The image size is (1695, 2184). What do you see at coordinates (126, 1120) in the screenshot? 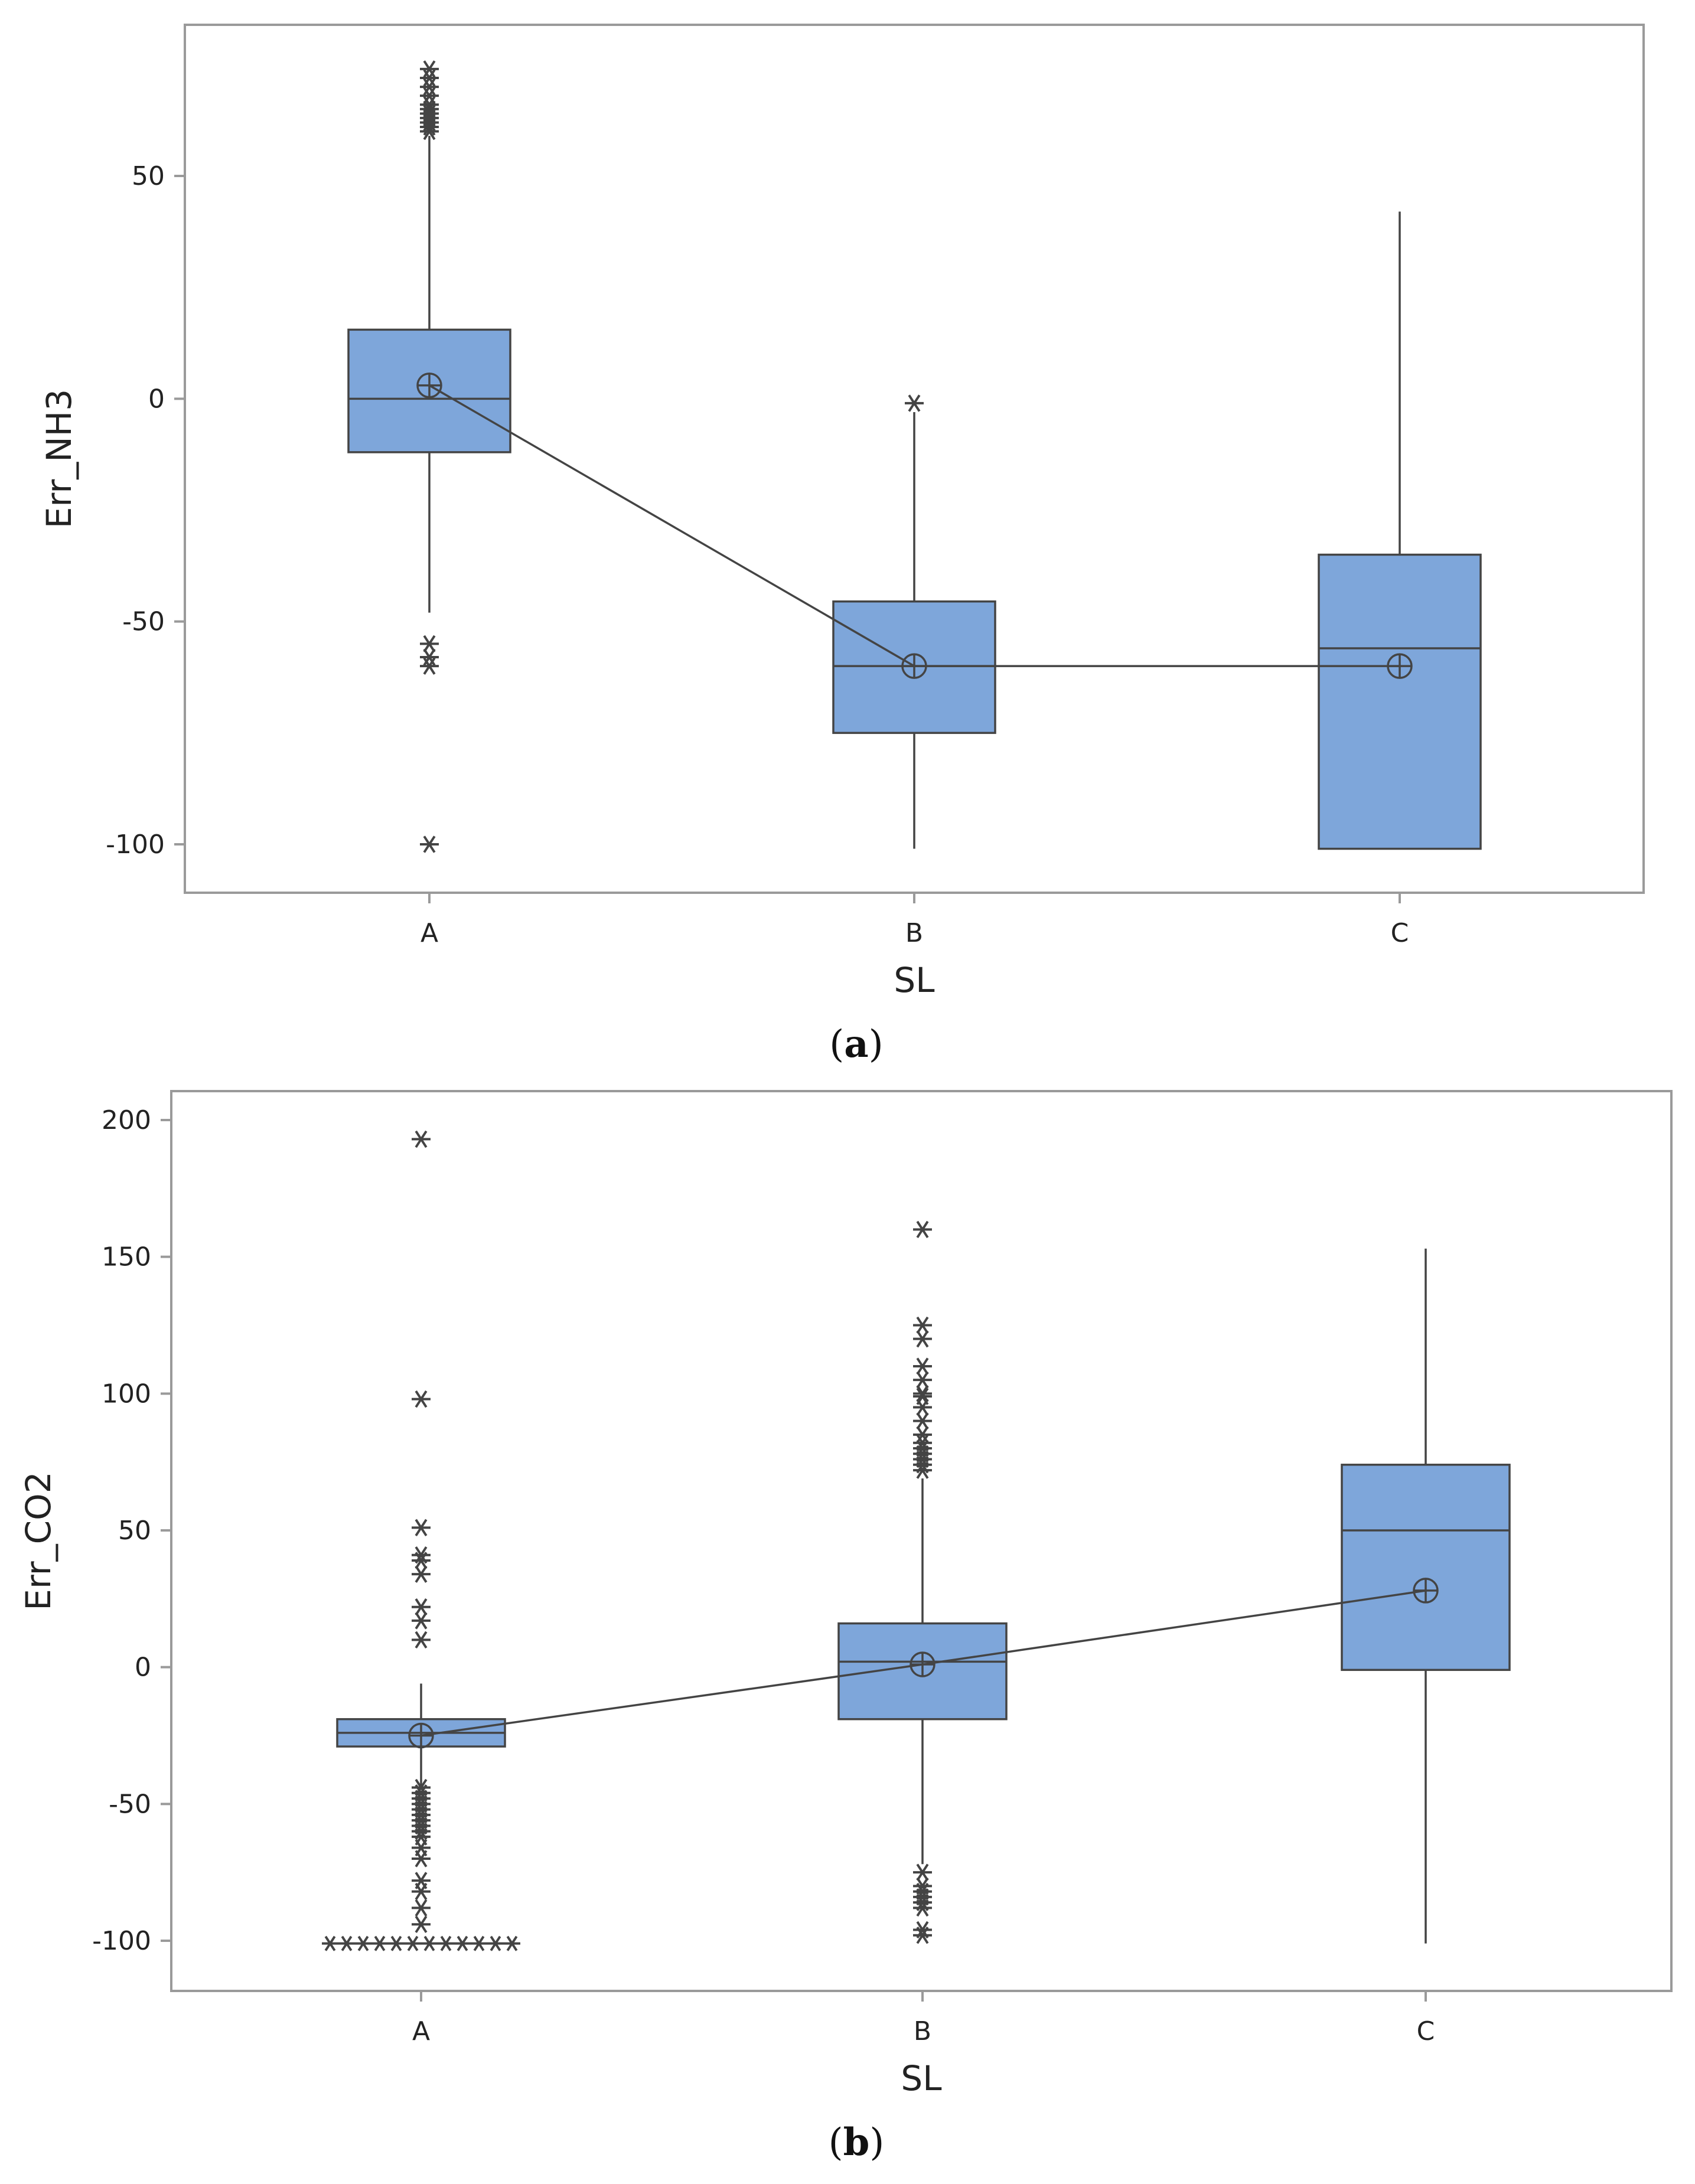
I see `y-tick-label: 200` at bounding box center [126, 1120].